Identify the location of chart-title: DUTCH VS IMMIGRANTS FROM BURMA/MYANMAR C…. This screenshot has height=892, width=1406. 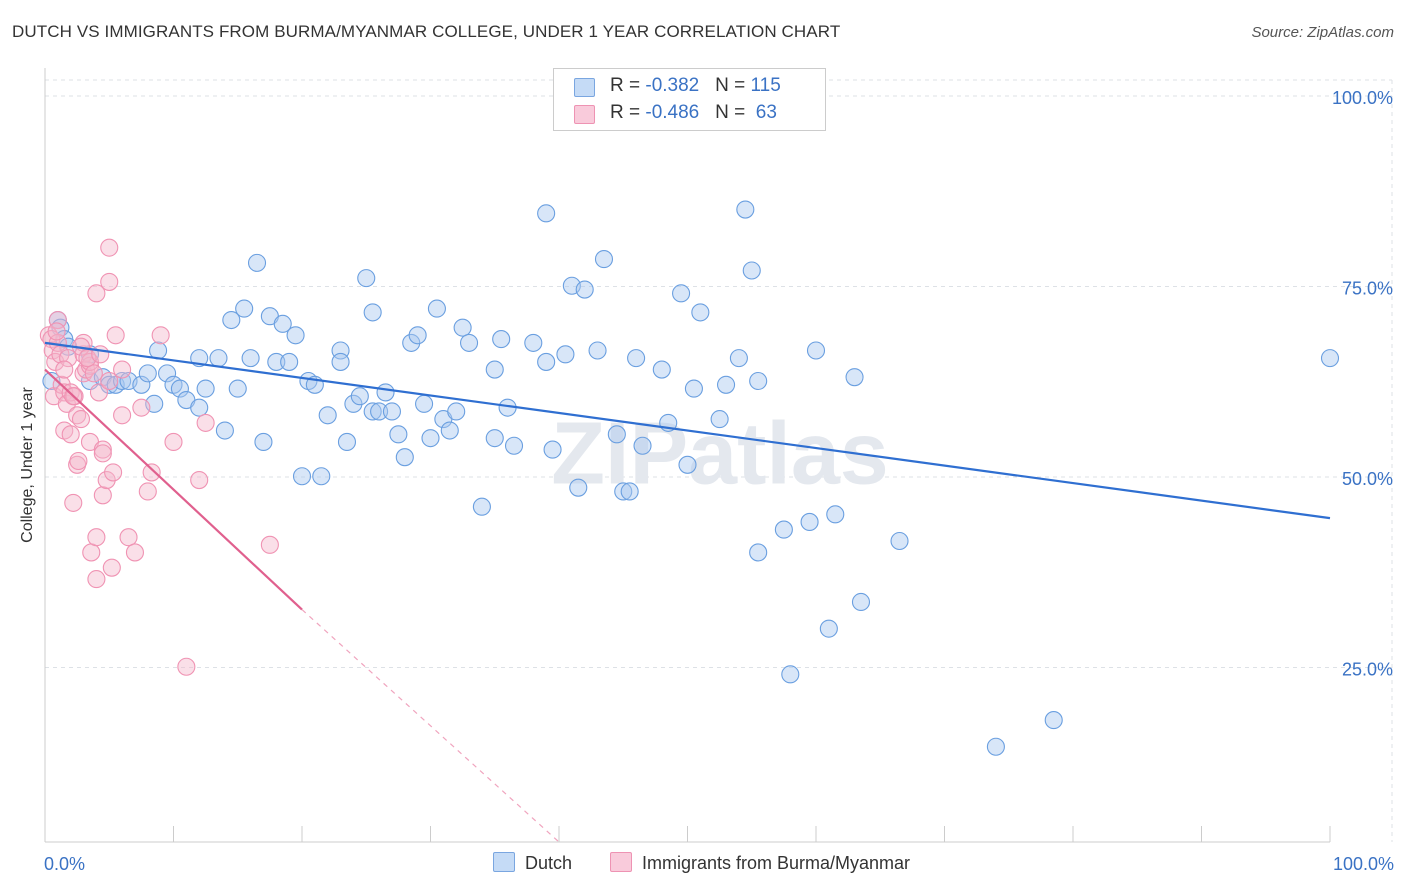
(426, 31).